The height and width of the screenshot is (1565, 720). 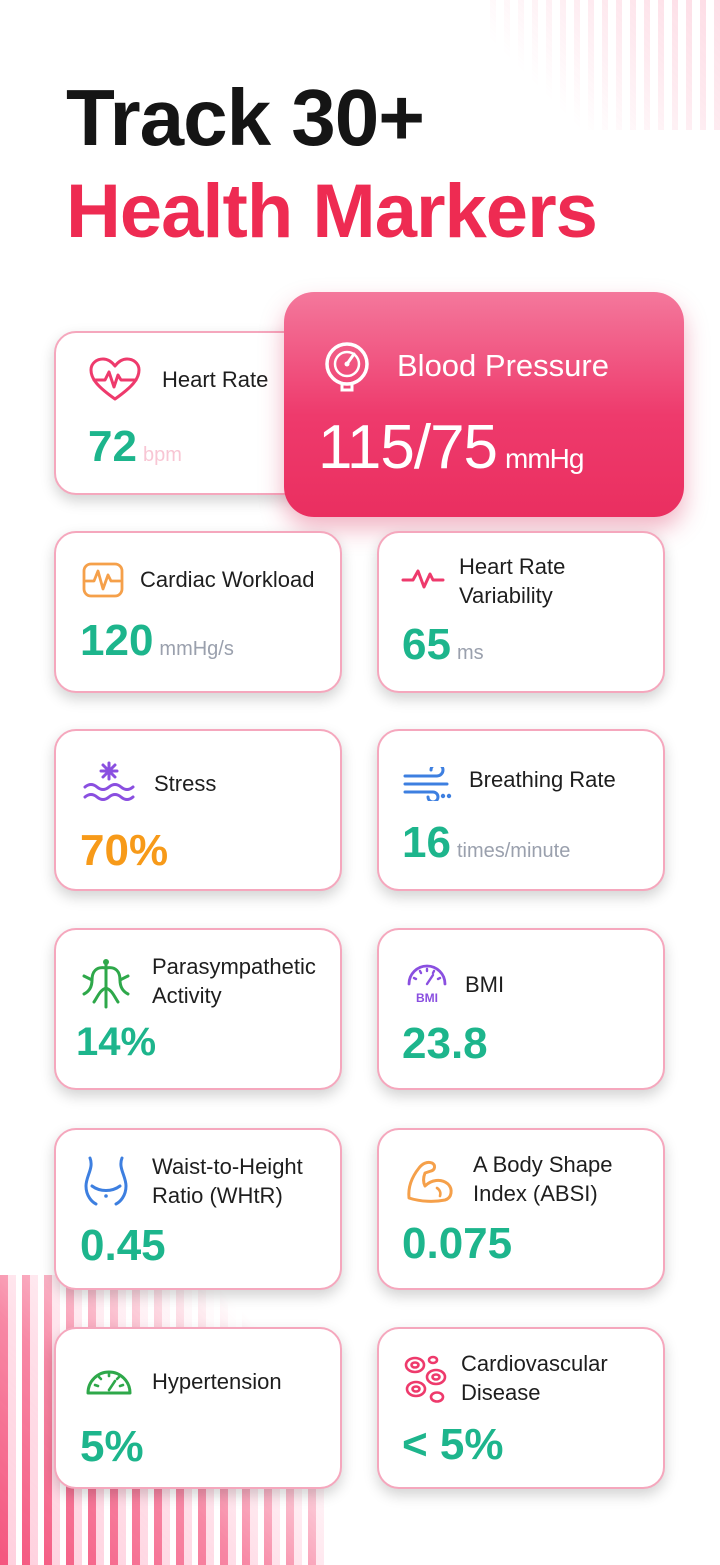 What do you see at coordinates (457, 1243) in the screenshot?
I see `absi-value: 0.075` at bounding box center [457, 1243].